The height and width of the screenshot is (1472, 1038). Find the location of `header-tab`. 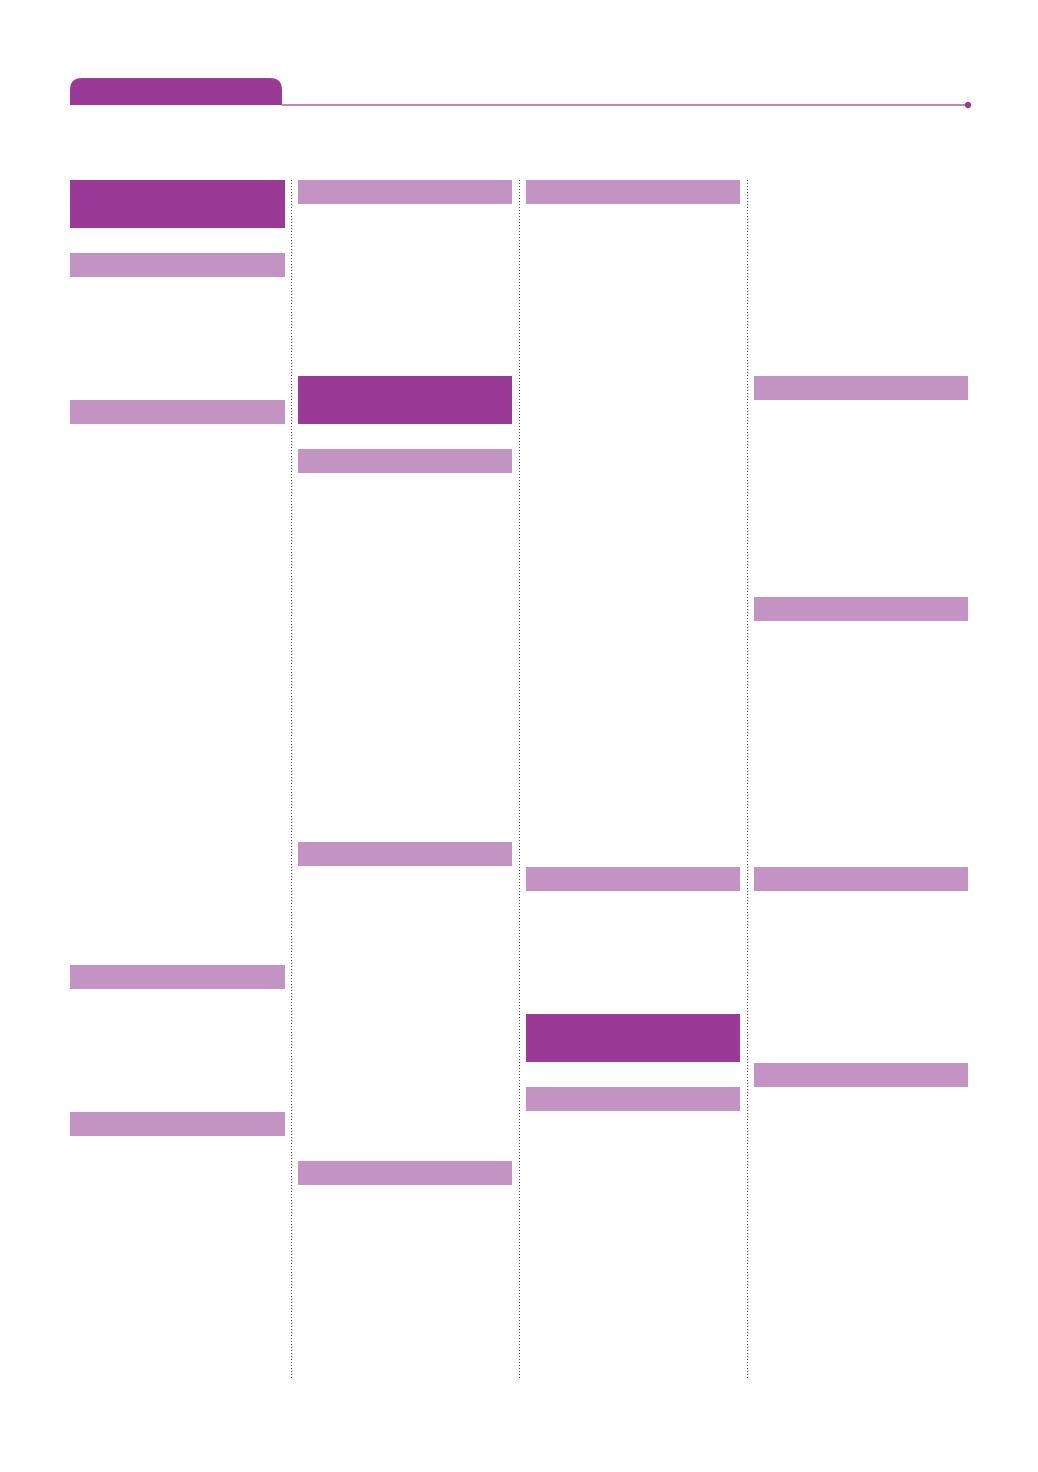

header-tab is located at coordinates (176, 91).